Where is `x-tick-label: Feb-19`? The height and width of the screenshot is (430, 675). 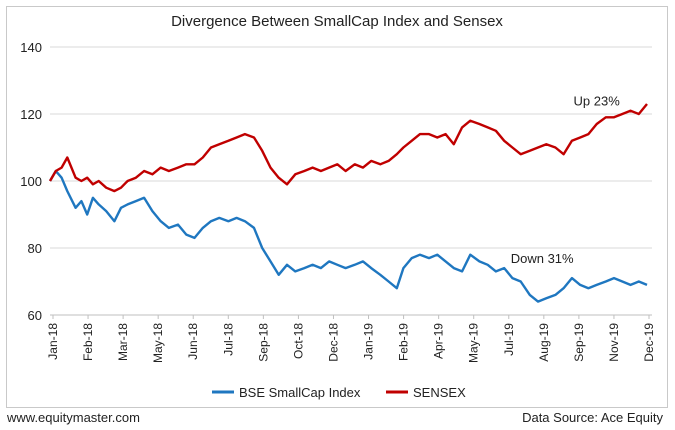 x-tick-label: Feb-19 is located at coordinates (404, 342).